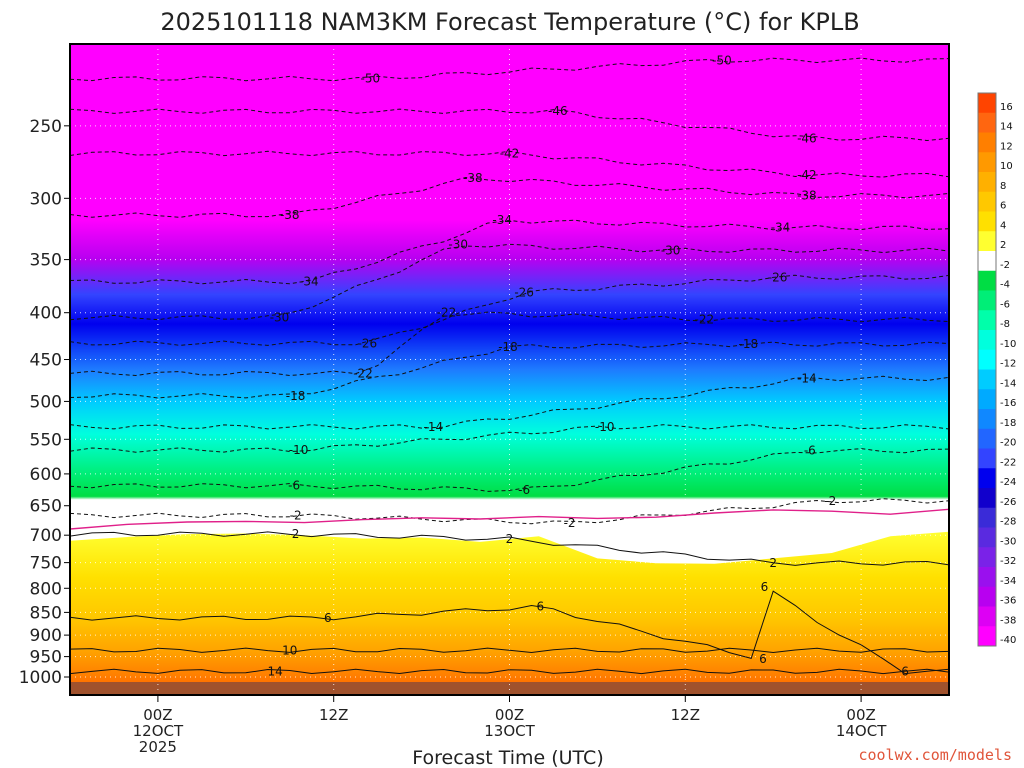 The width and height of the screenshot is (1024, 768). What do you see at coordinates (46, 658) in the screenshot?
I see `y-tick-label: 950` at bounding box center [46, 658].